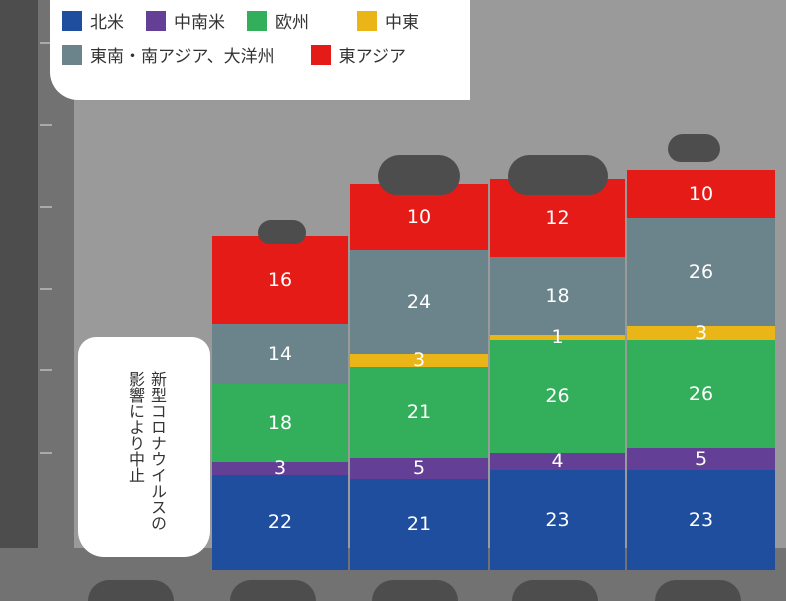 The height and width of the screenshot is (601, 786). Describe the element at coordinates (280, 354) in the screenshot. I see `segment-southeast-asia: 14` at that location.